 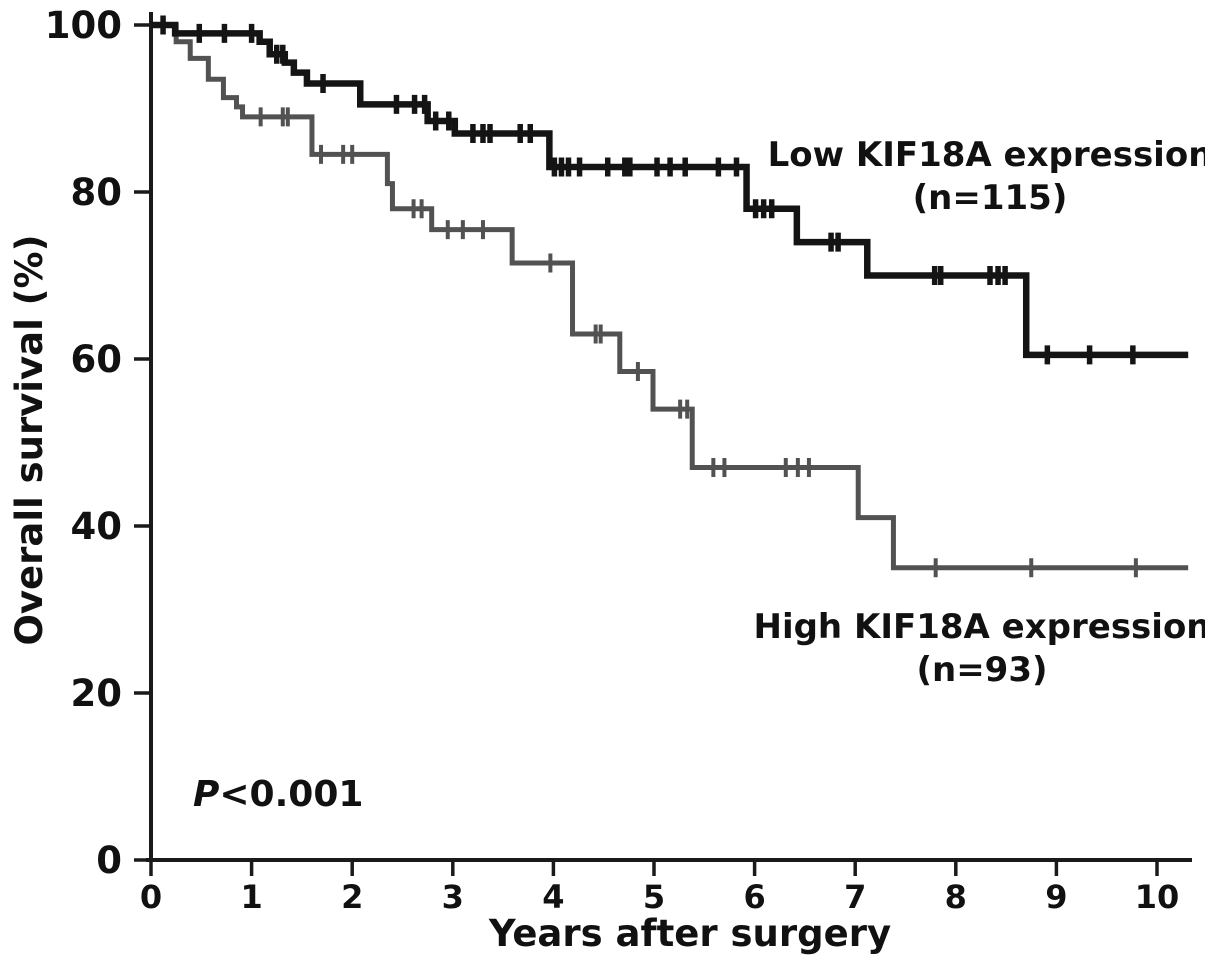 What do you see at coordinates (352, 897) in the screenshot?
I see `x-tick-label: 2` at bounding box center [352, 897].